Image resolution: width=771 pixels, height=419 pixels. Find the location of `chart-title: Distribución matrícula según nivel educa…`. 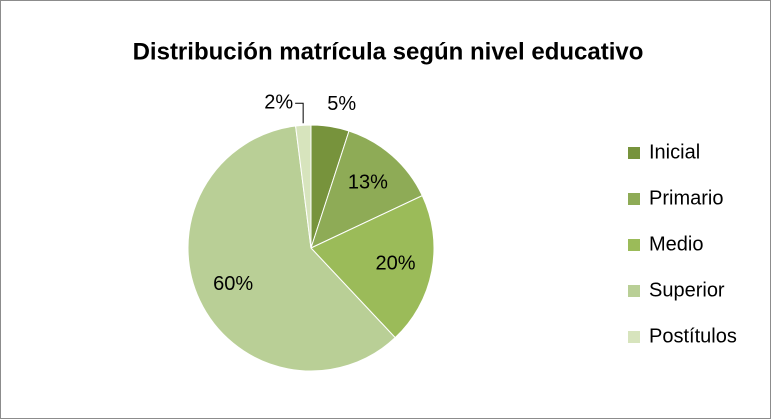

chart-title: Distribución matrícula según nivel educa… is located at coordinates (388, 51).